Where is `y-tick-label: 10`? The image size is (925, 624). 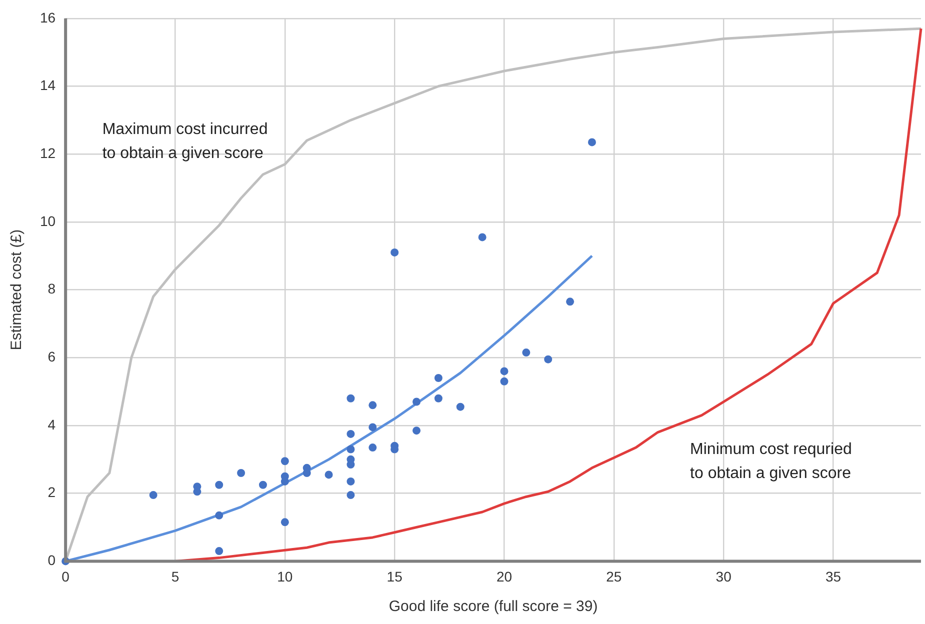 y-tick-label: 10 is located at coordinates (48, 220).